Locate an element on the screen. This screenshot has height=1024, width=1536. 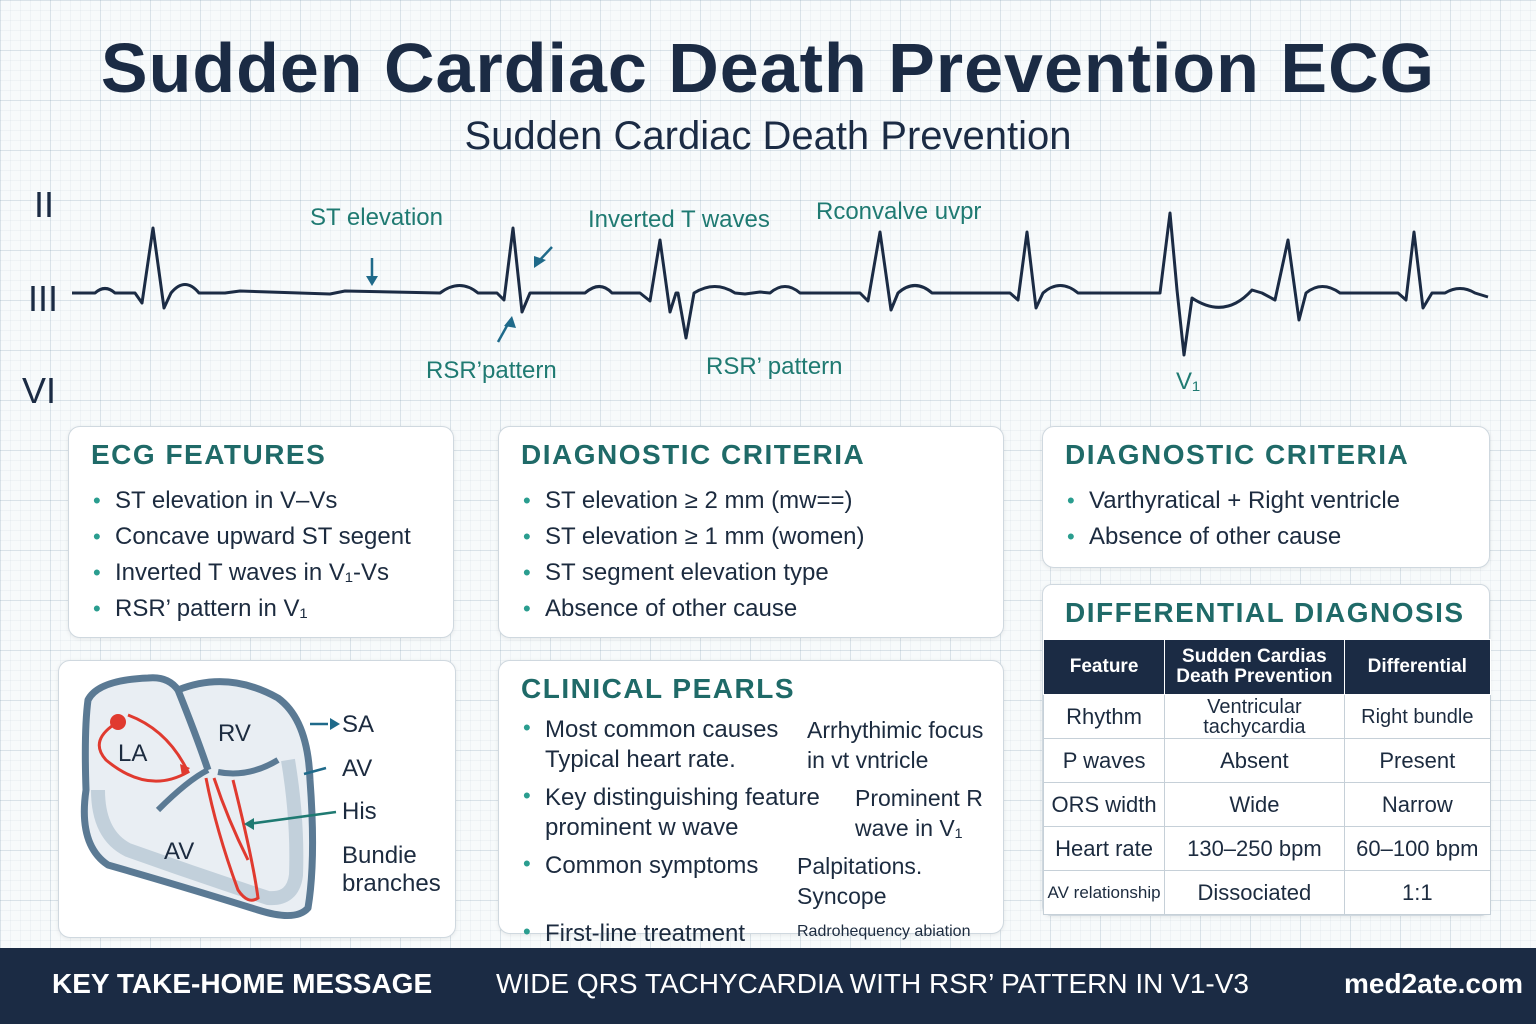
table-cell: Dissociated is located at coordinates (1254, 892).